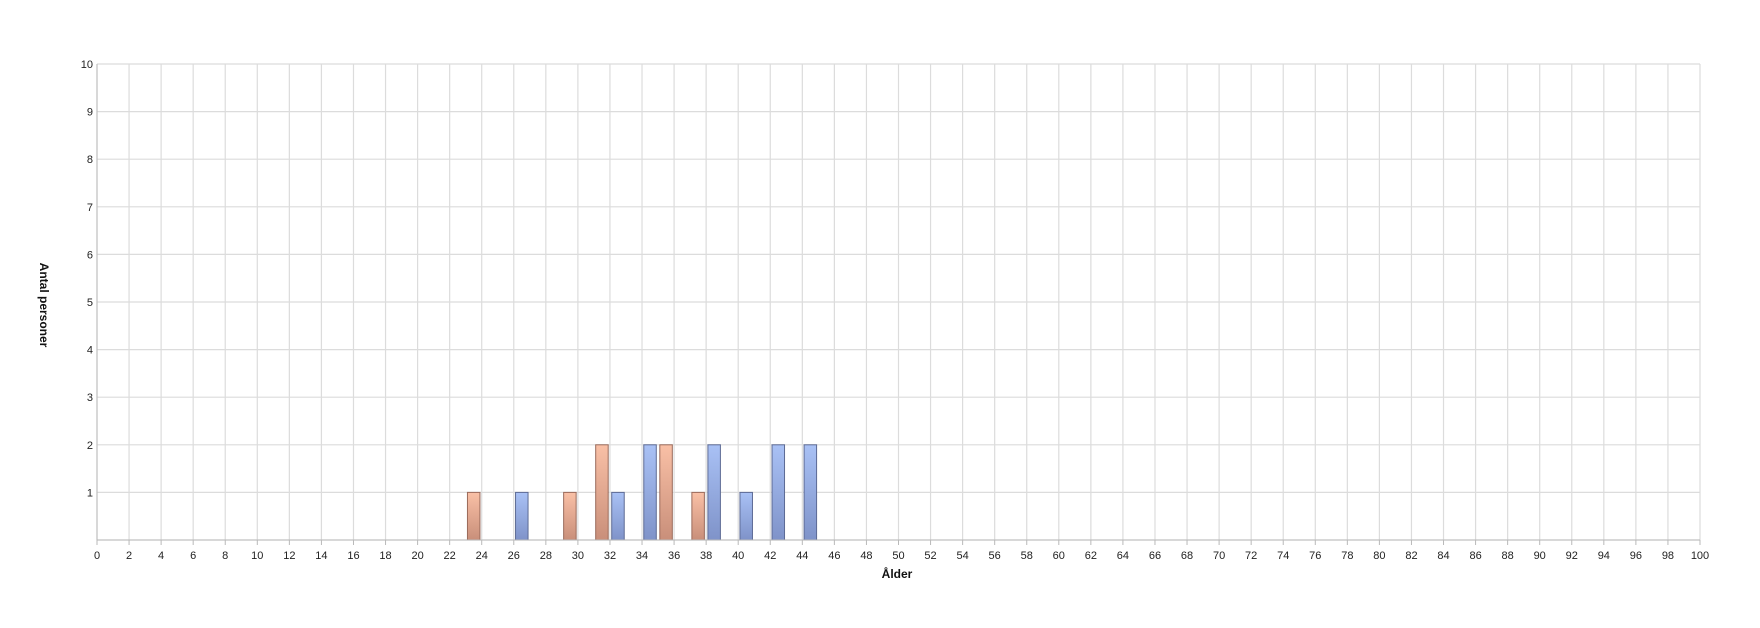 The width and height of the screenshot is (1760, 628). I want to click on y-tick-label: 3, so click(90, 398).